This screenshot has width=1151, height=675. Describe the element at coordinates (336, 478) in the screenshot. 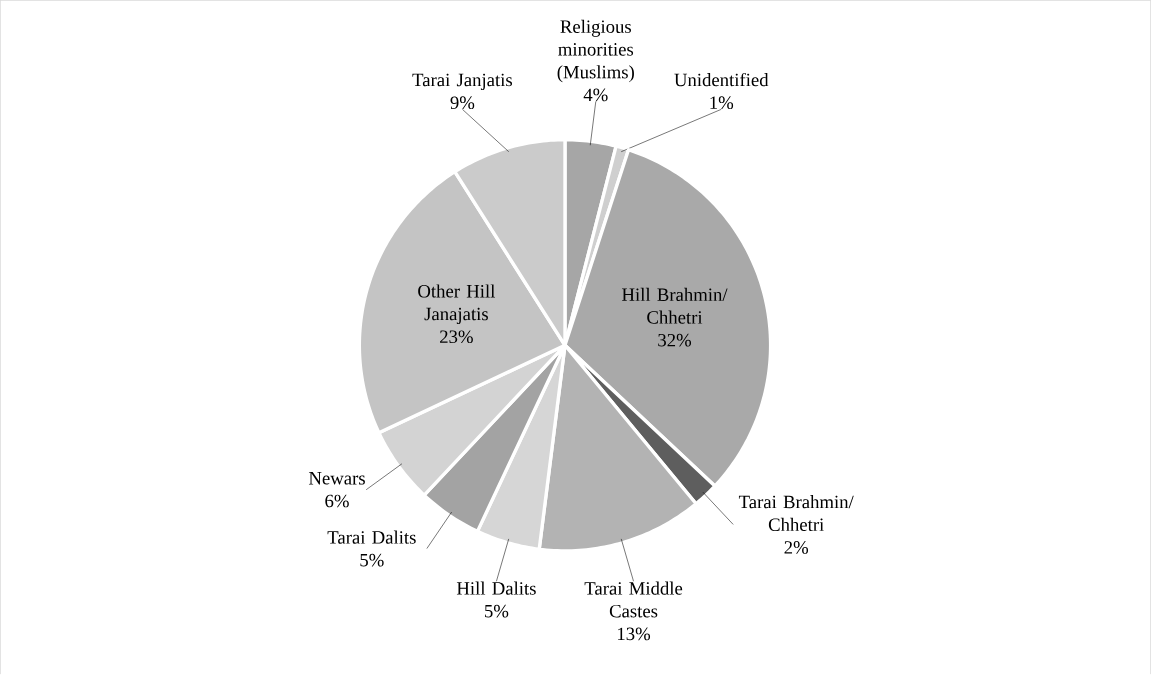

I see `slice-label: Newars` at that location.